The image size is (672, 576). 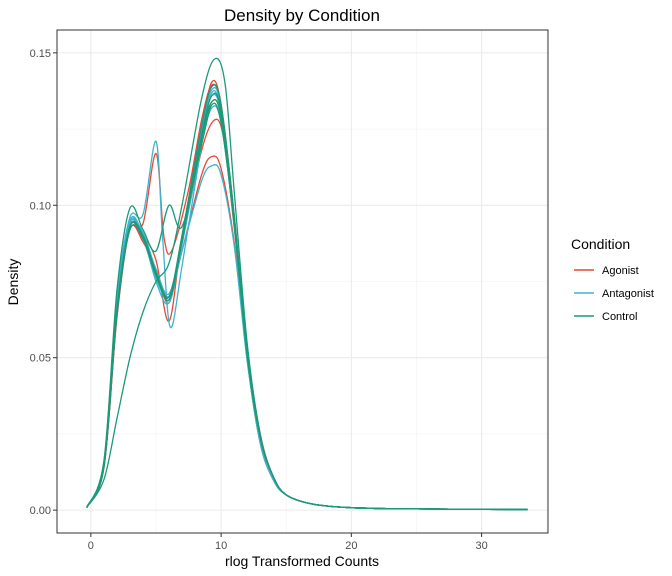 What do you see at coordinates (91, 546) in the screenshot?
I see `x-tick-label: 0` at bounding box center [91, 546].